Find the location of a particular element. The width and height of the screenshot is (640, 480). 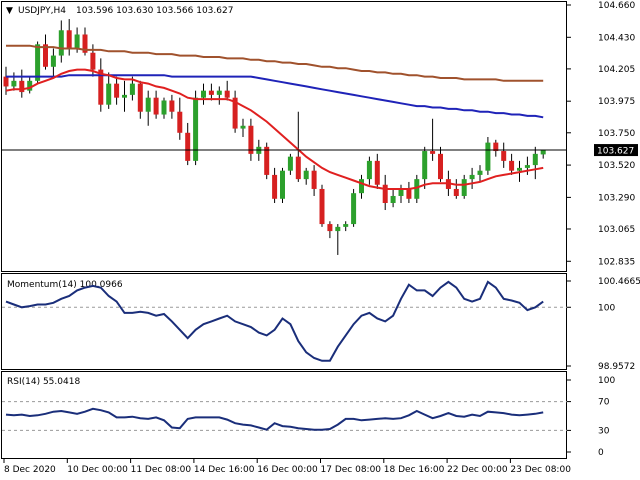

price-tick-label: 103.975 is located at coordinates (616, 102).